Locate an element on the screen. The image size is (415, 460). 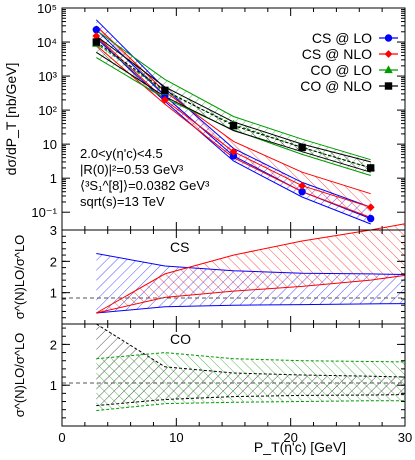
annotation-rapidity: 2.0<y(η'c)<4.5 is located at coordinates (121, 153).